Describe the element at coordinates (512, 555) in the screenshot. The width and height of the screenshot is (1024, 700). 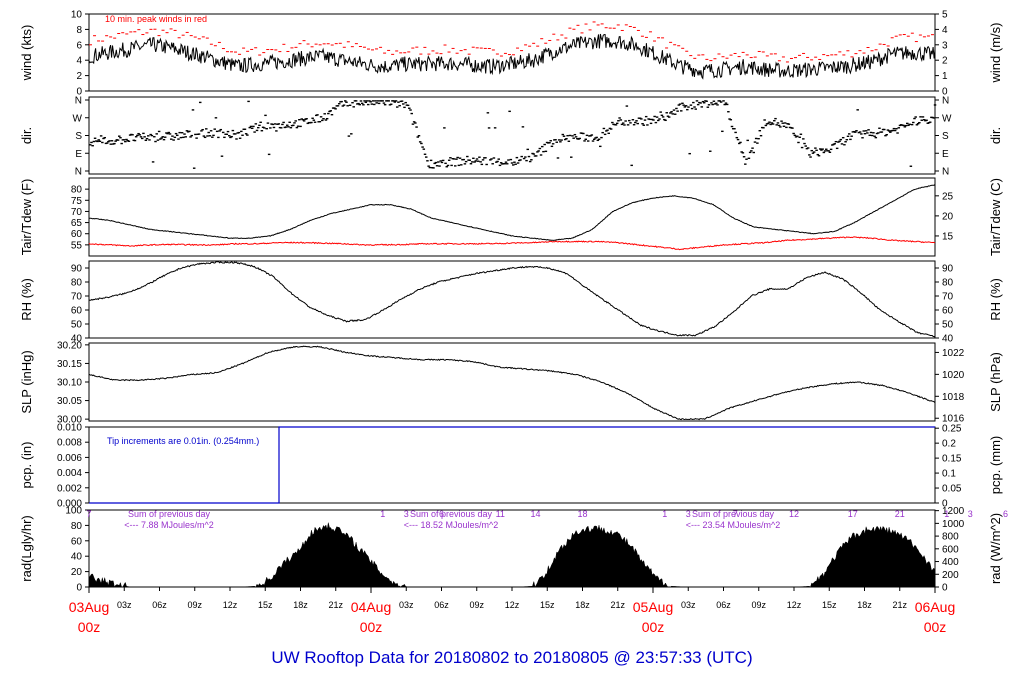
I see `radiation-area` at that location.